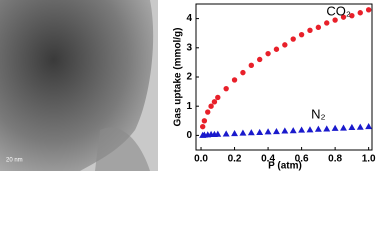 The height and width of the screenshot is (240, 378). Describe the element at coordinates (189, 135) in the screenshot. I see `y-tick-label: 0` at that location.